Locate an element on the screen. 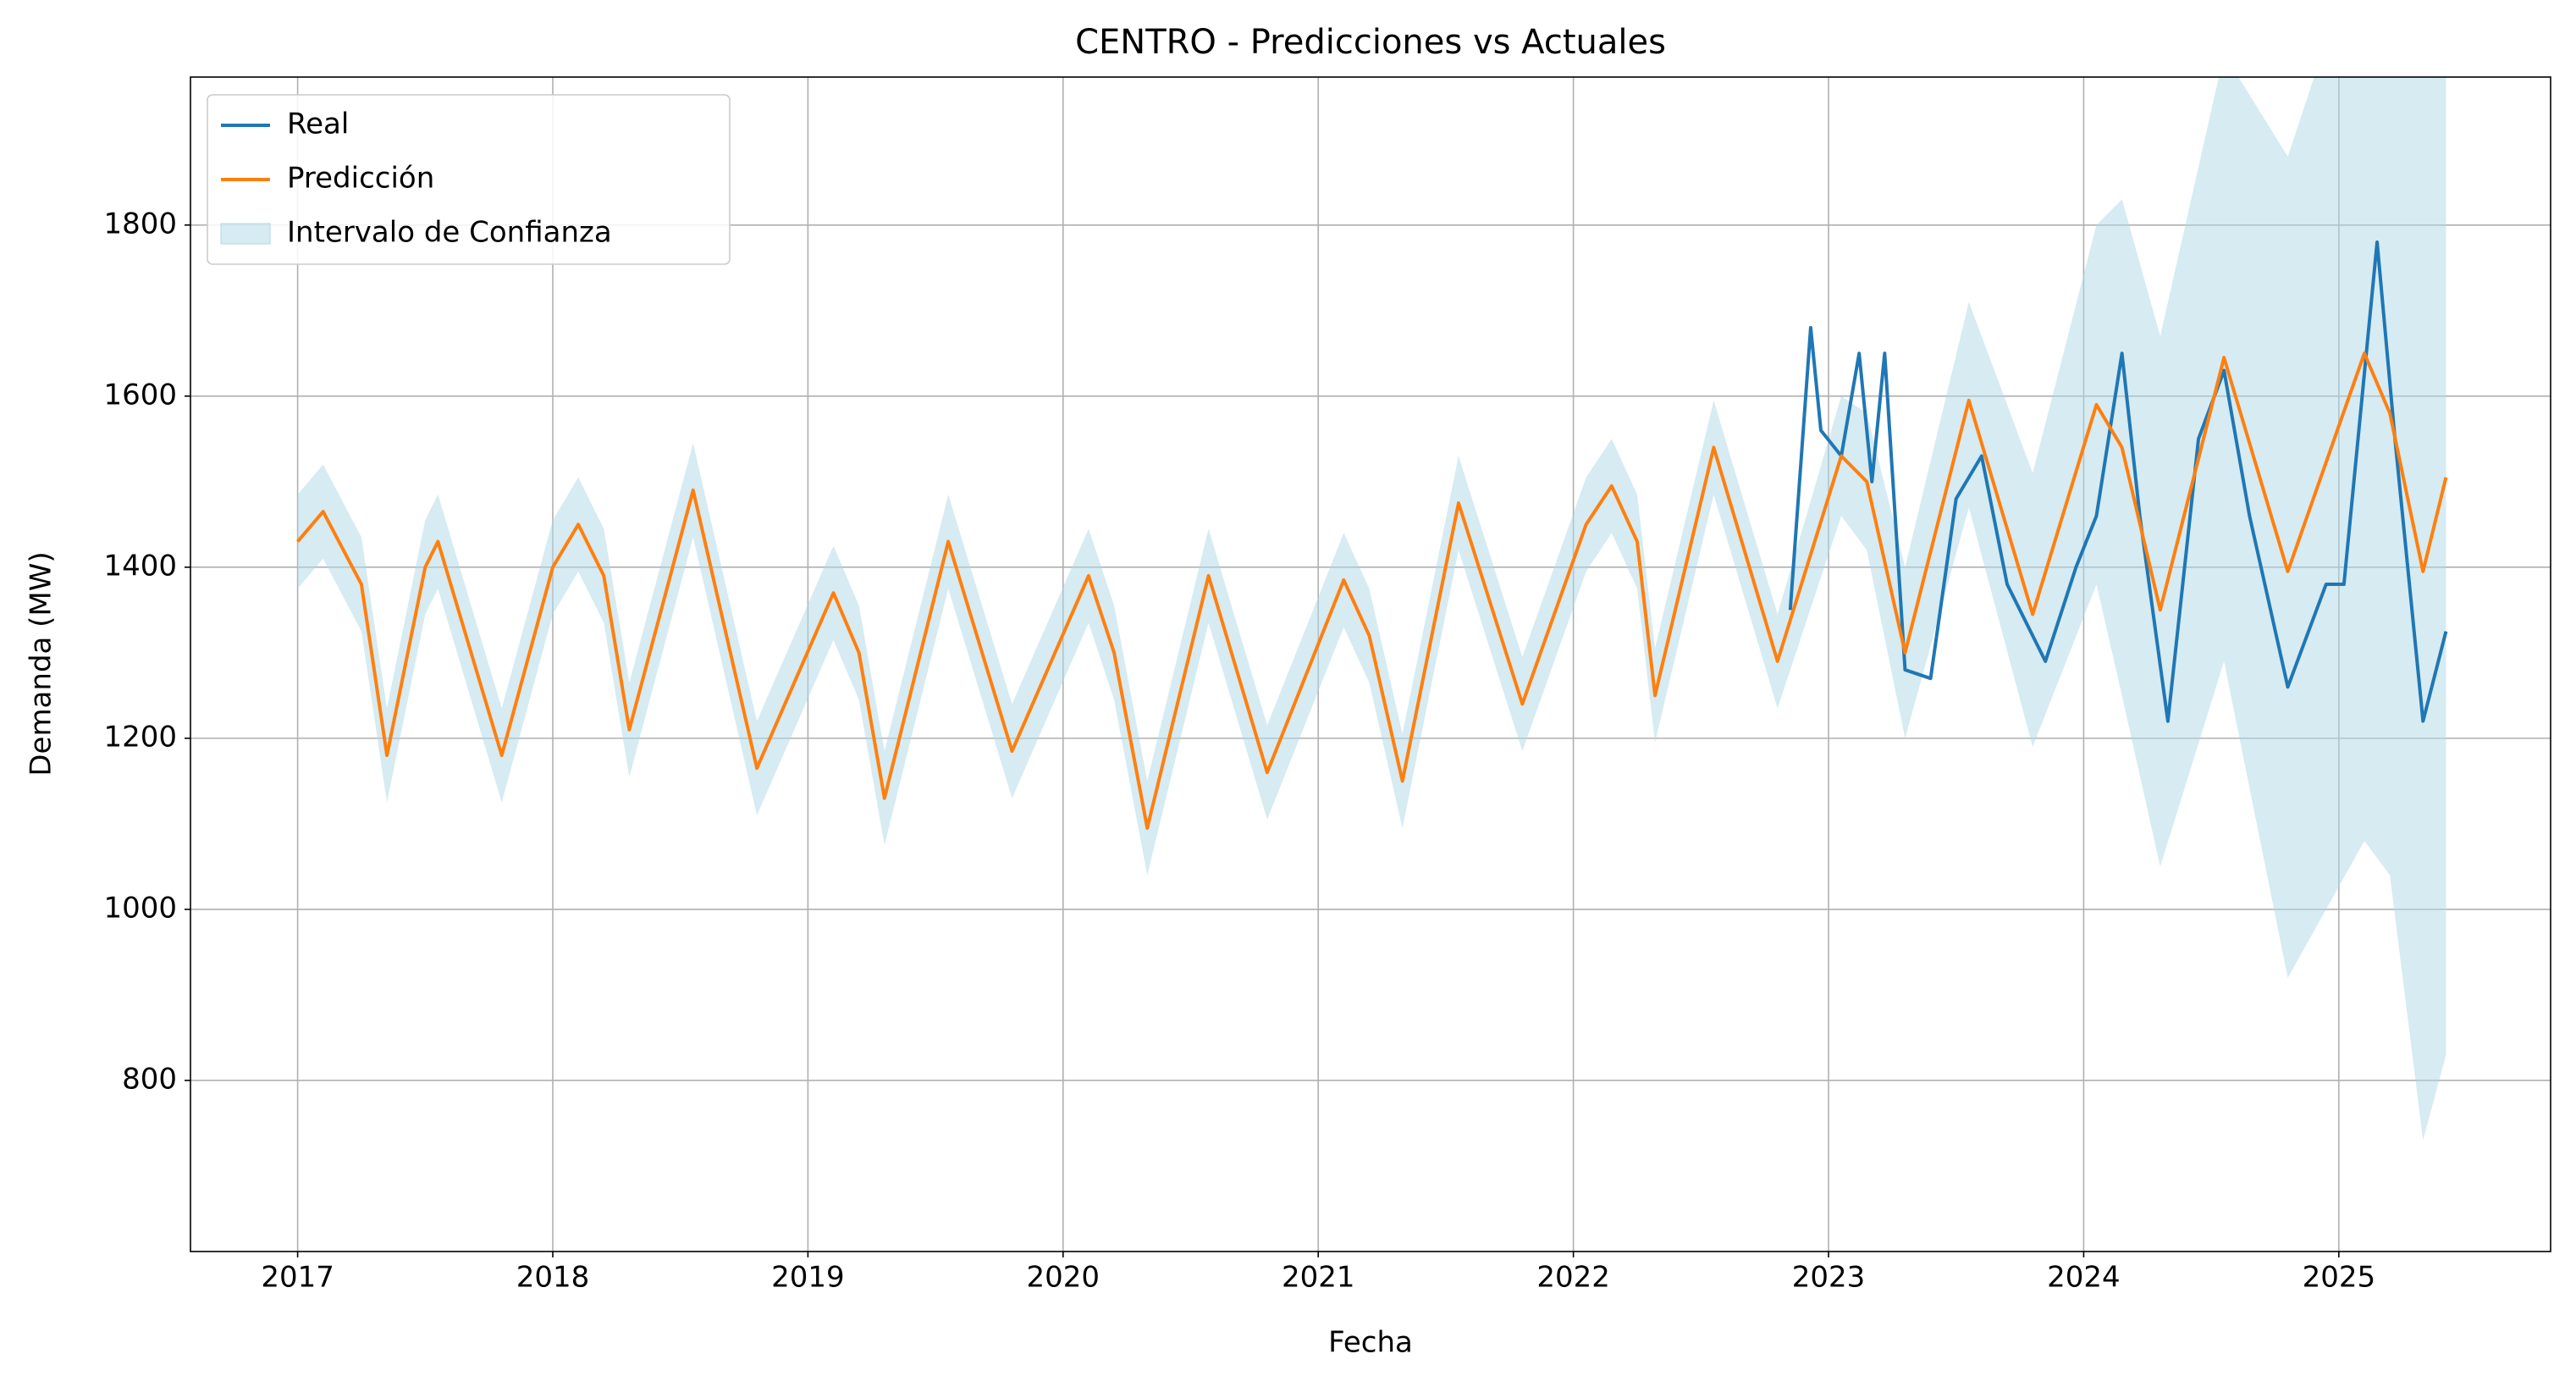  legend-swatch is located at coordinates (246, 234).